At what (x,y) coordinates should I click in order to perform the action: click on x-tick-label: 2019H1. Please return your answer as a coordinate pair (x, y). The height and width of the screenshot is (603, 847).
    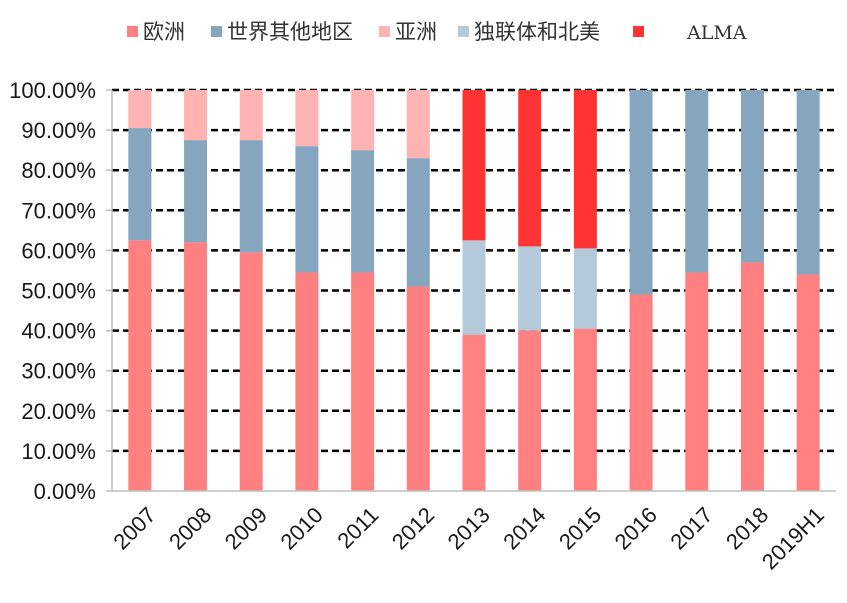
    Looking at the image, I should click on (793, 538).